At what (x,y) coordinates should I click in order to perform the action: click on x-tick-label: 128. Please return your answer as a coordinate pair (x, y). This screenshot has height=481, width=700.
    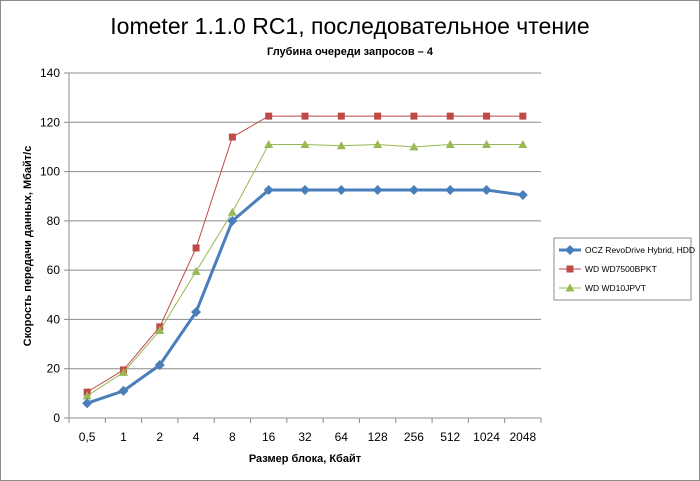
    Looking at the image, I should click on (378, 437).